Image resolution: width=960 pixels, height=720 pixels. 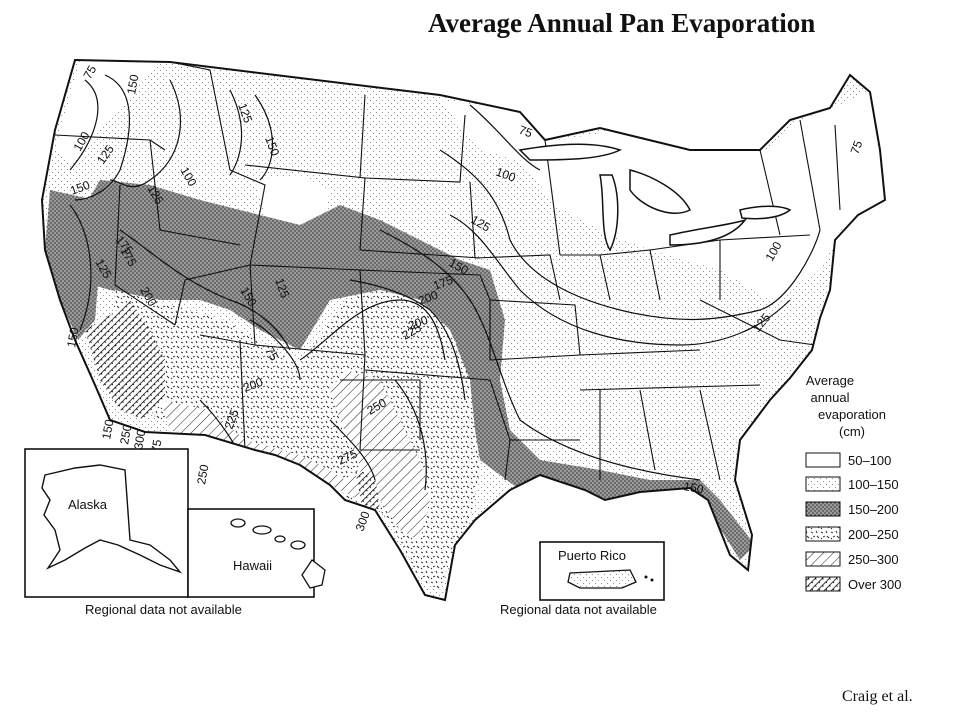 What do you see at coordinates (852, 431) in the screenshot?
I see `legend-title-line: (cm)` at bounding box center [852, 431].